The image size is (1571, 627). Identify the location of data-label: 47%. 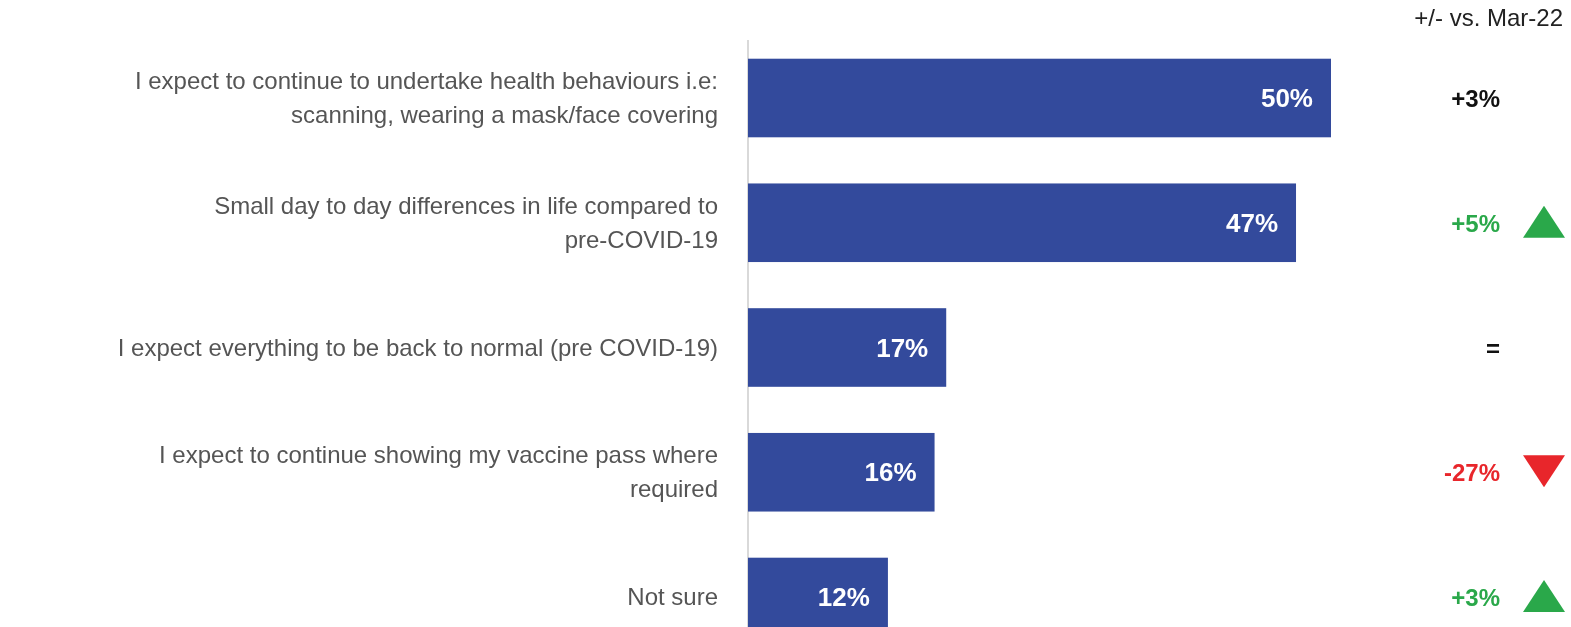
(1252, 222).